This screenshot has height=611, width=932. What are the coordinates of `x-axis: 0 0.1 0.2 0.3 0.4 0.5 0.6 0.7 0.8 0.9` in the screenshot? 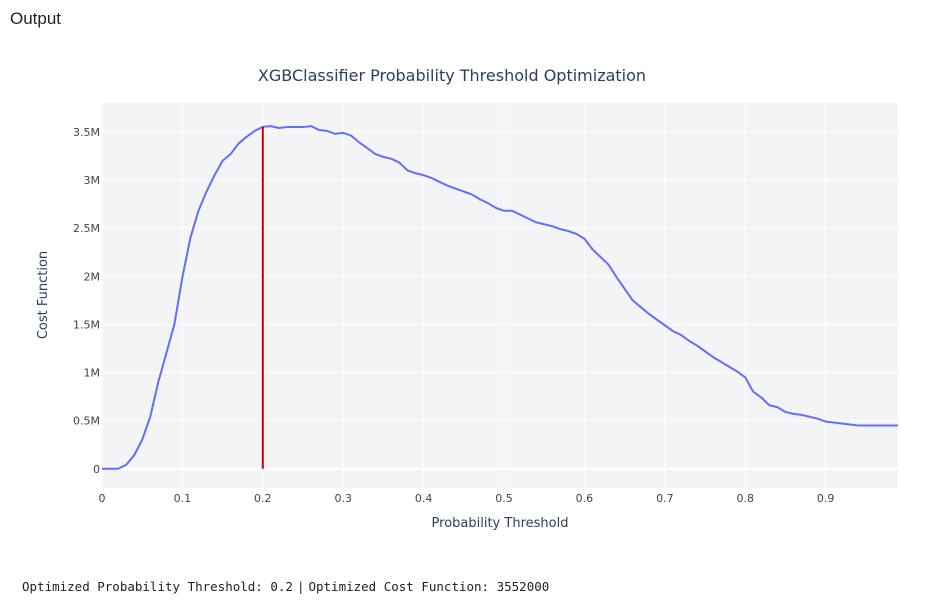 It's located at (467, 498).